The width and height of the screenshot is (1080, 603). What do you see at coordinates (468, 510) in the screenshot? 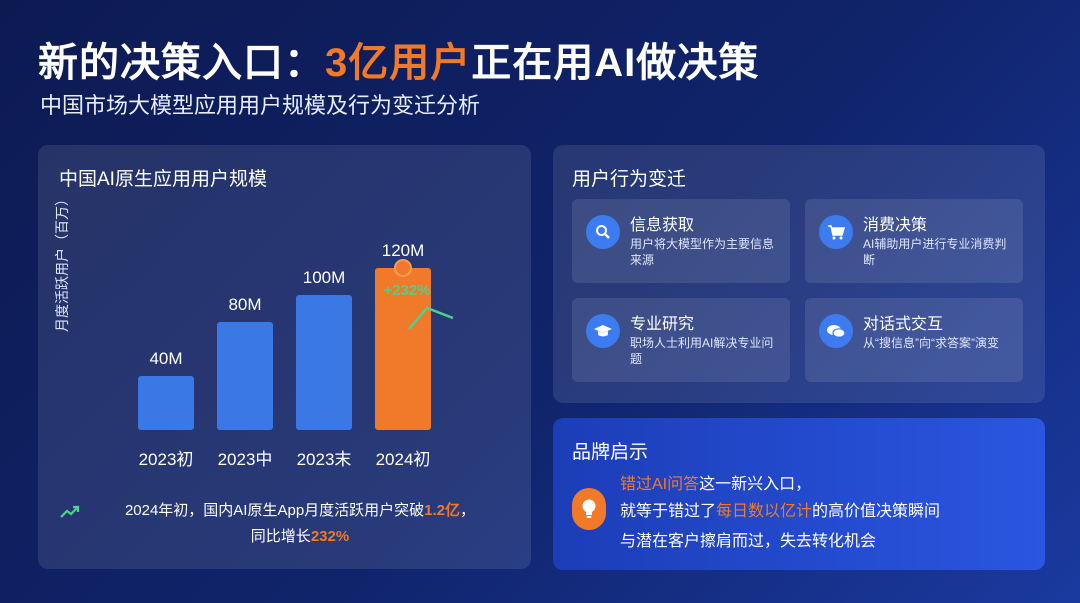
I see `footnote-part-b: ，` at bounding box center [468, 510].